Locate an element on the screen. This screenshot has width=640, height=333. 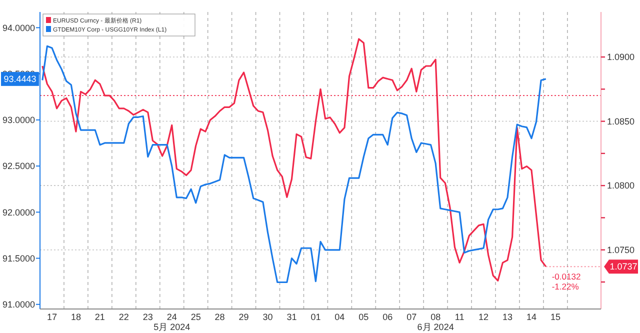
x-tick-label: 23 is located at coordinates (147, 317).